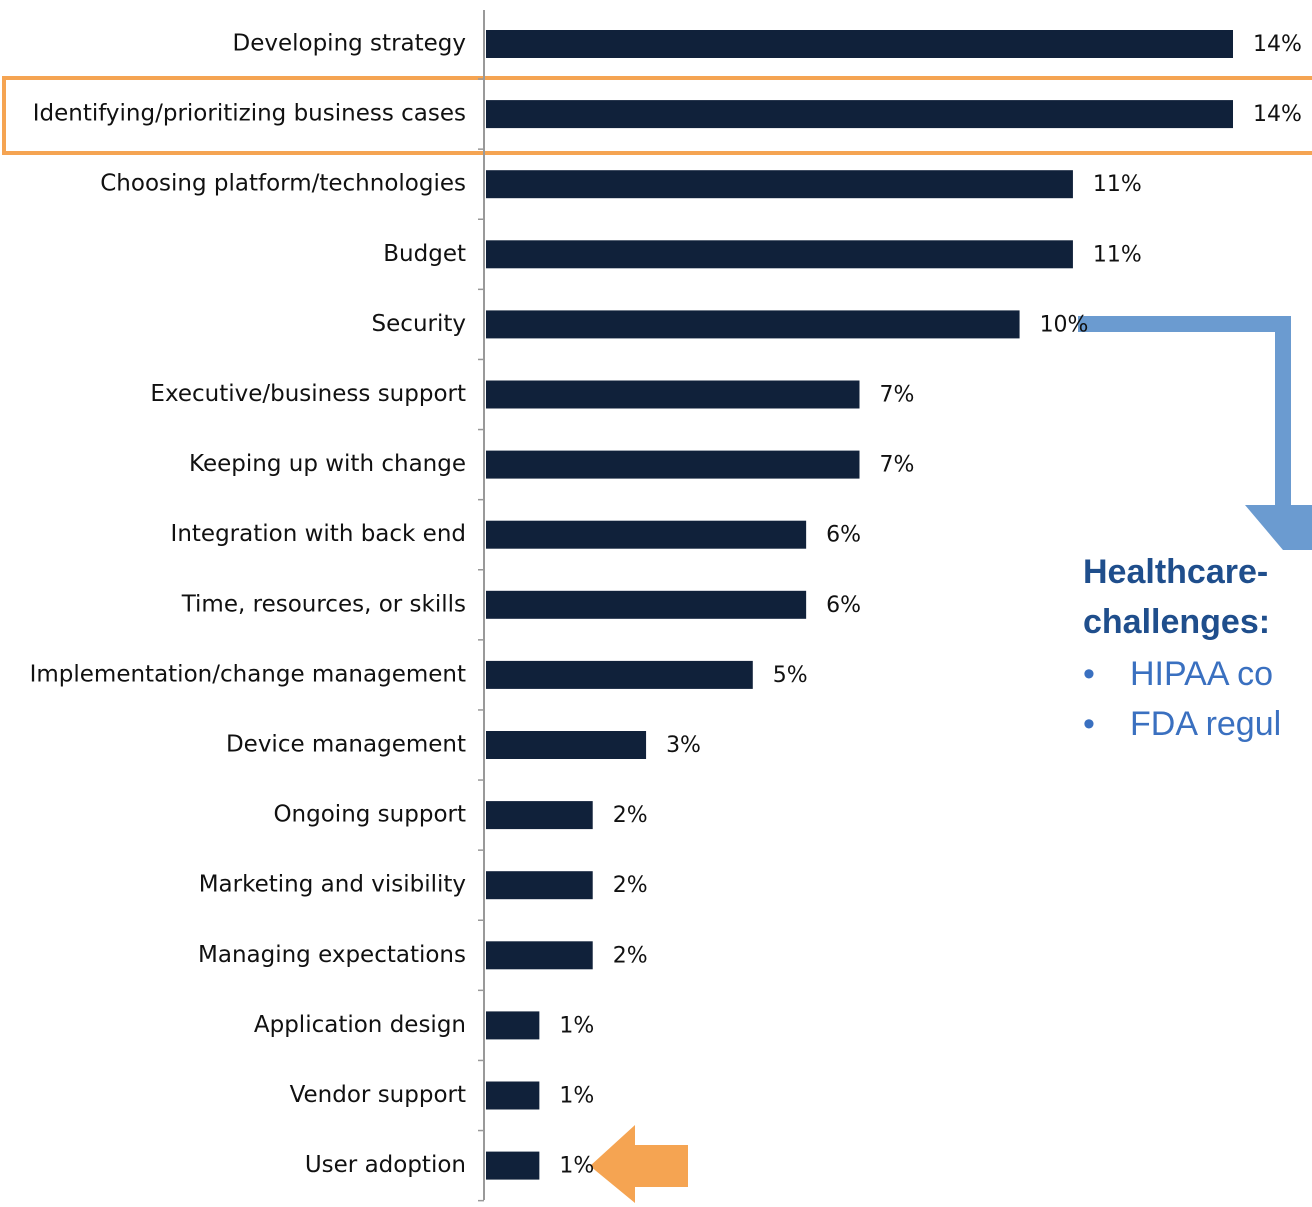 The image size is (1312, 1207). I want to click on elbow-arrow, so click(1195, 433).